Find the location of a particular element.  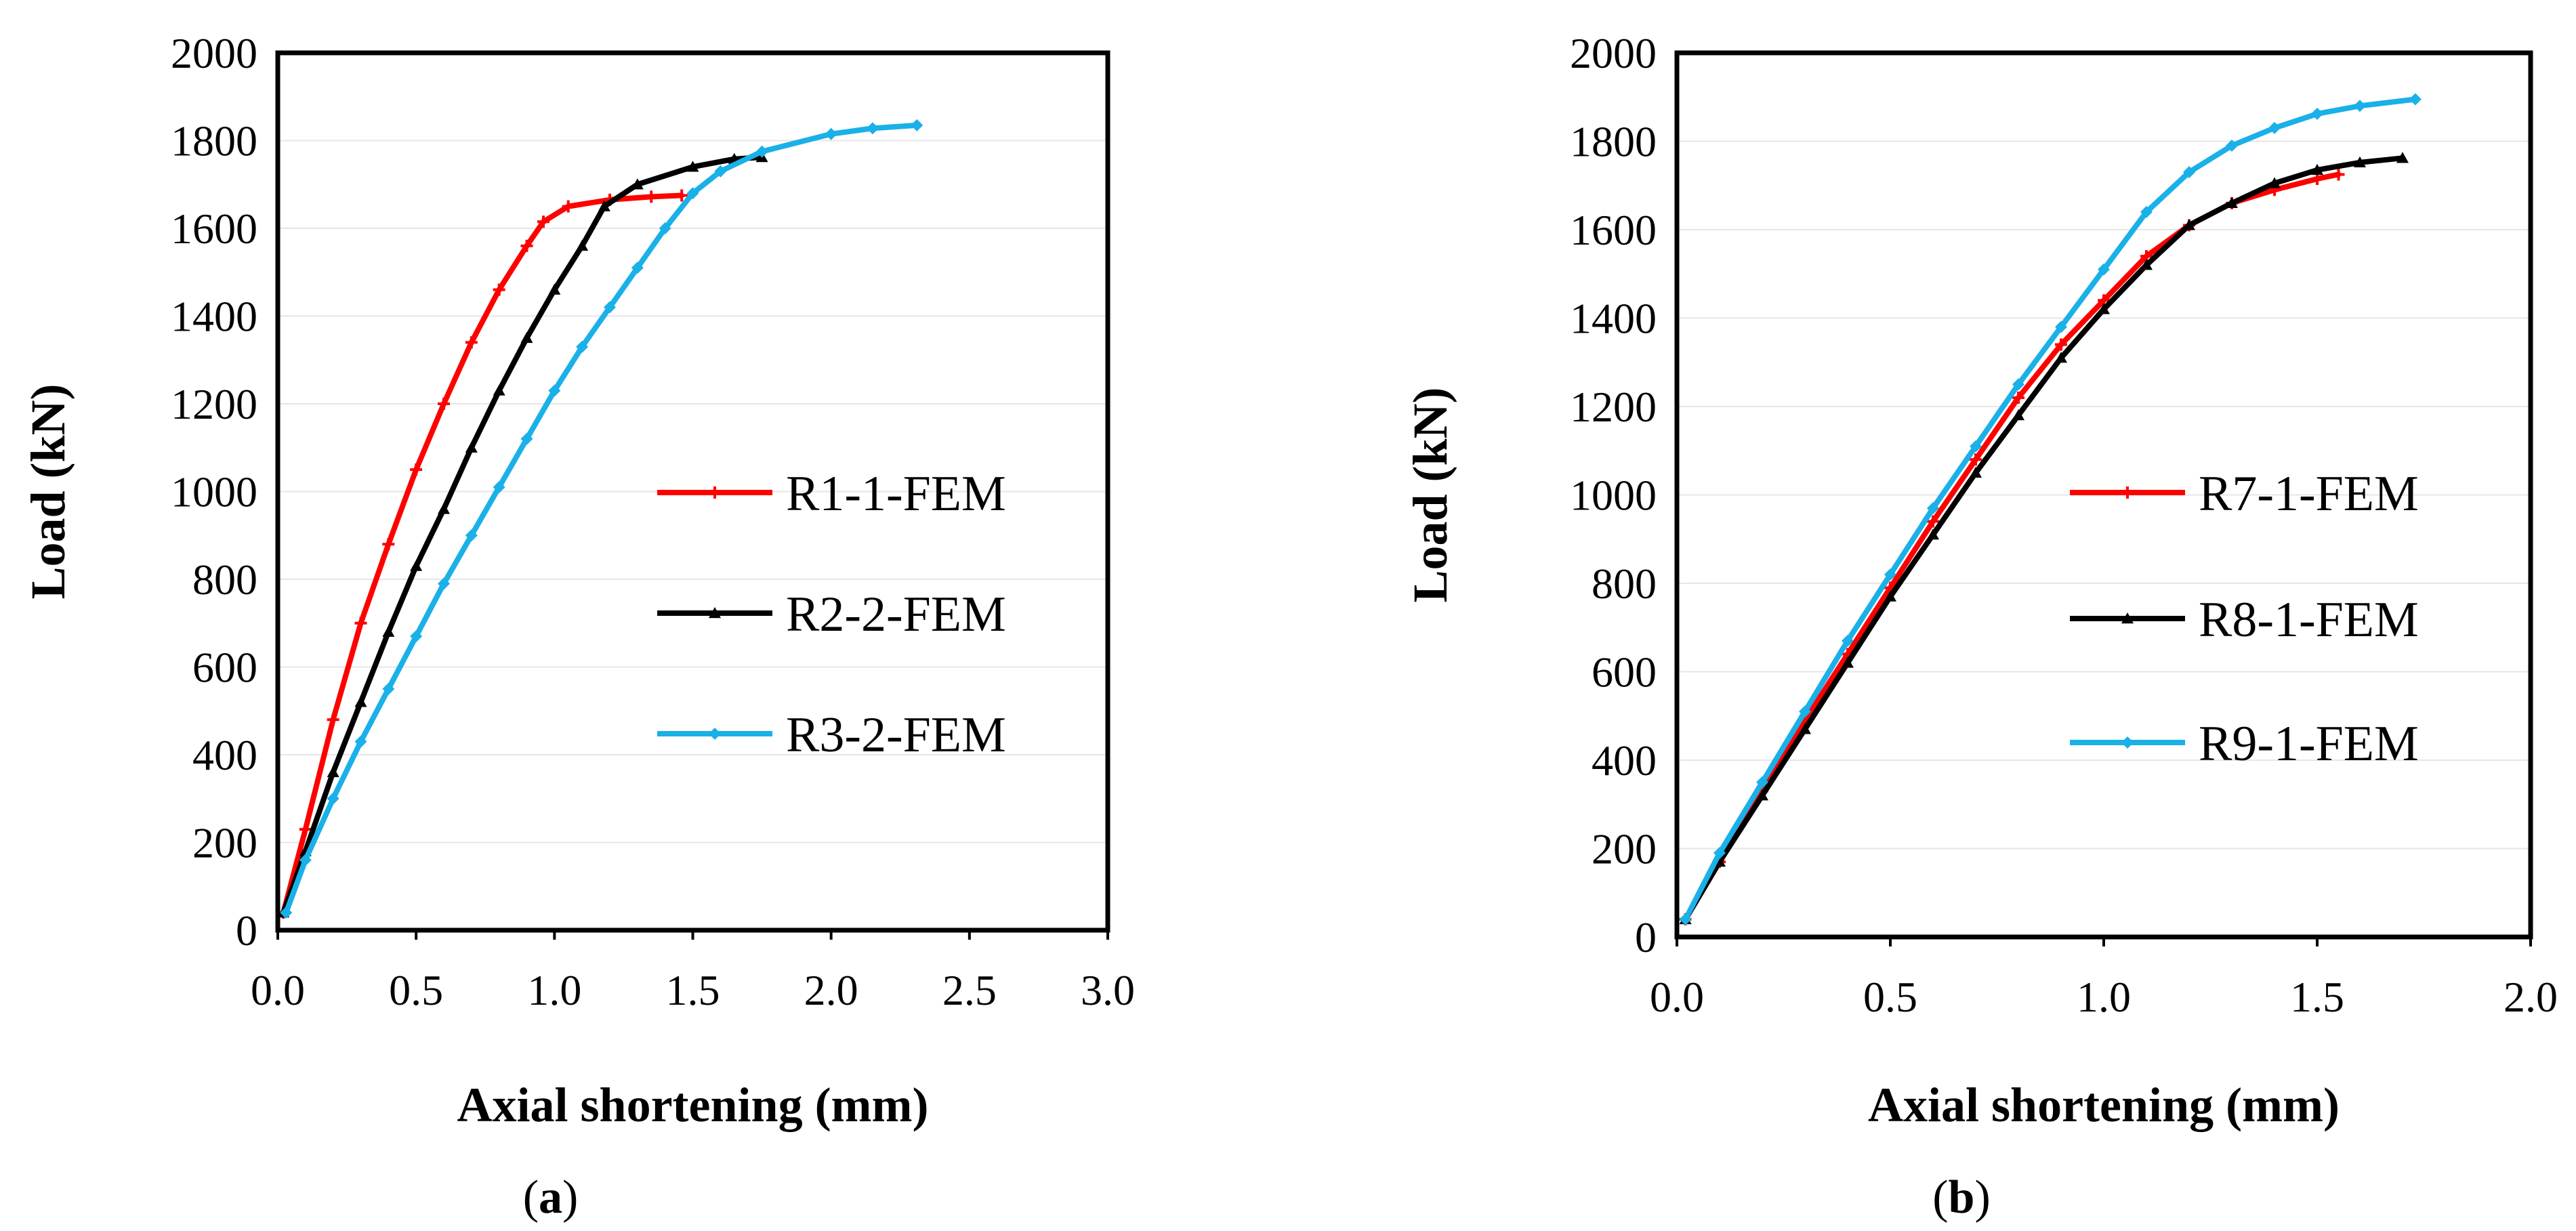

x-tick-label: 0.0 is located at coordinates (1677, 997).